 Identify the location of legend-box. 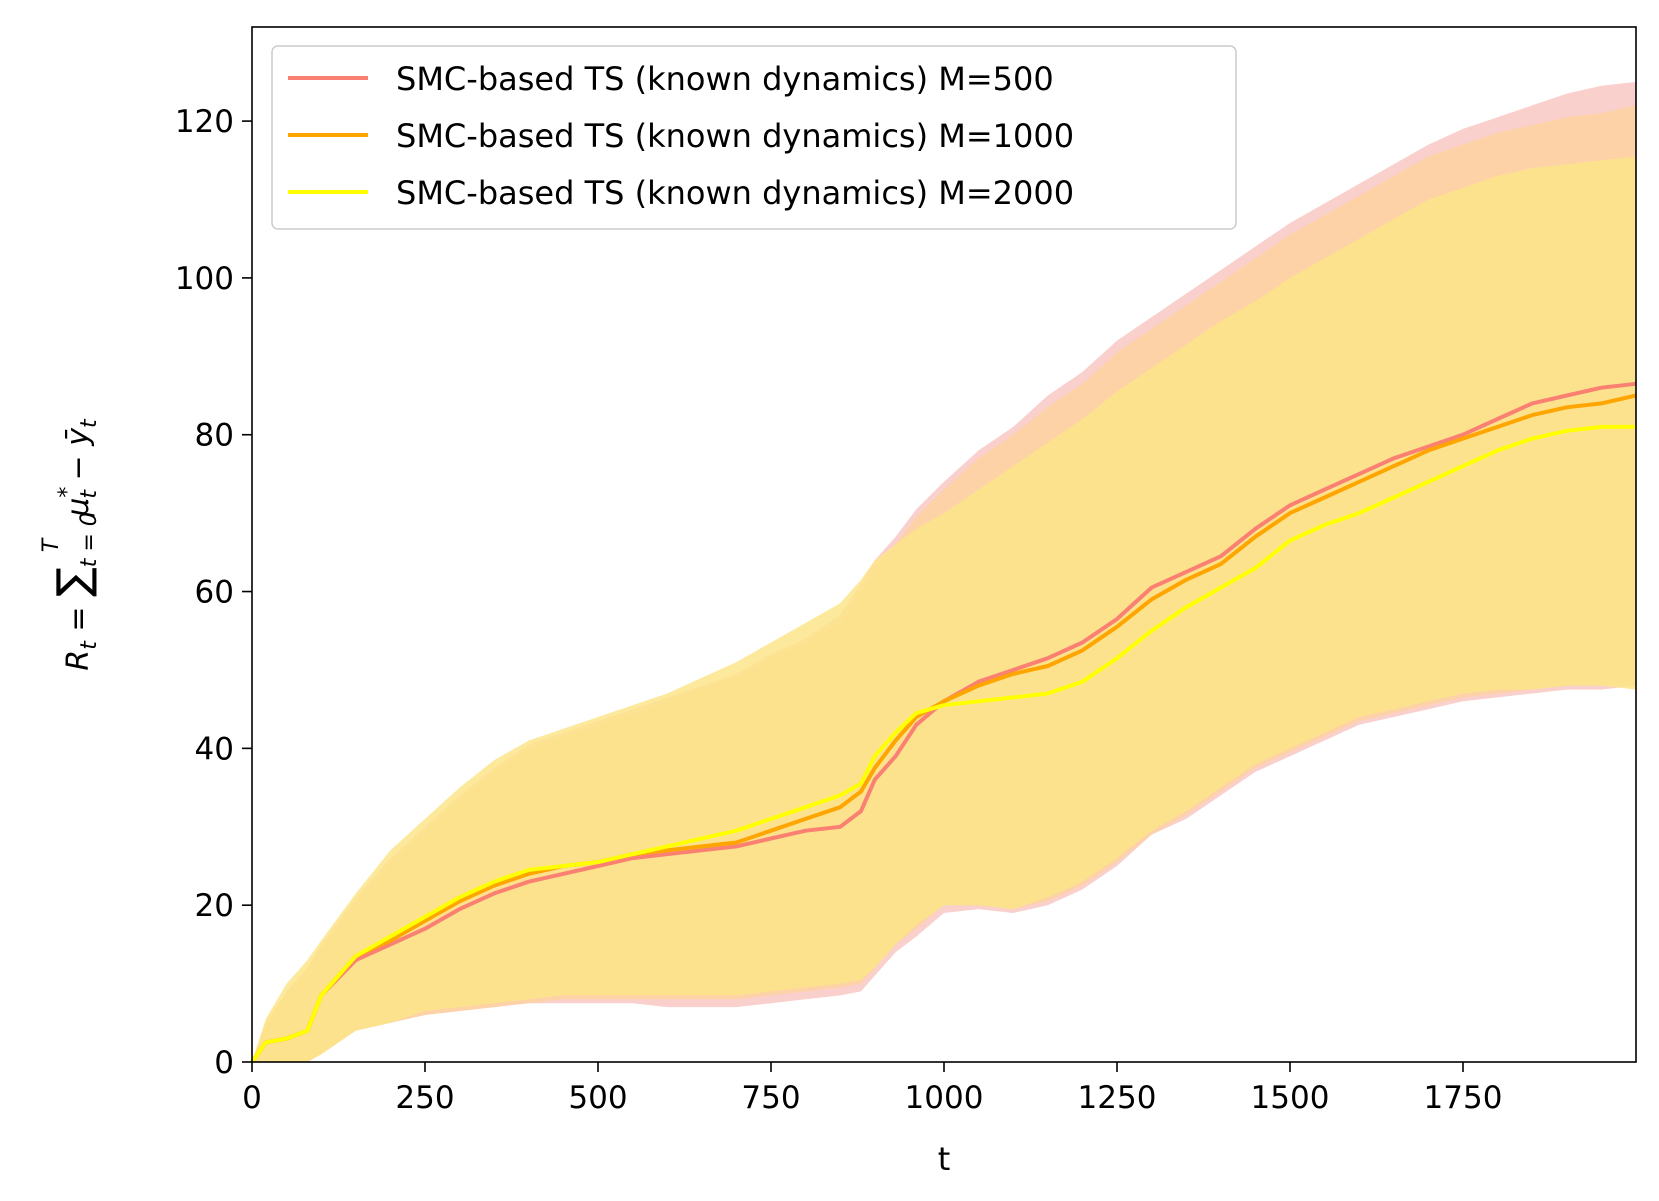
(754, 137).